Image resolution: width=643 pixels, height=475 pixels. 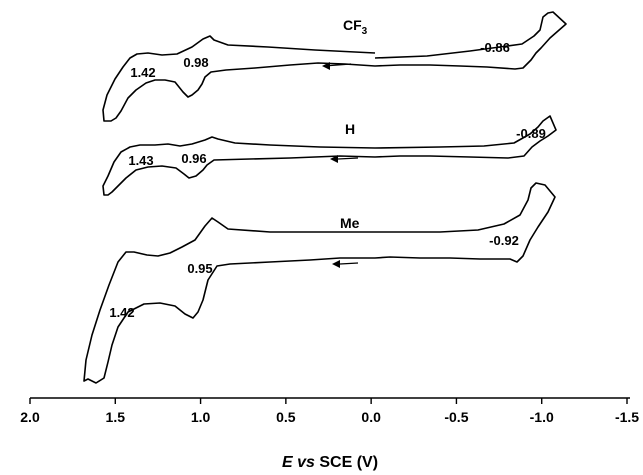 I want to click on trace-h: H 1.43 0.96 -0.89, so click(x=329, y=155).